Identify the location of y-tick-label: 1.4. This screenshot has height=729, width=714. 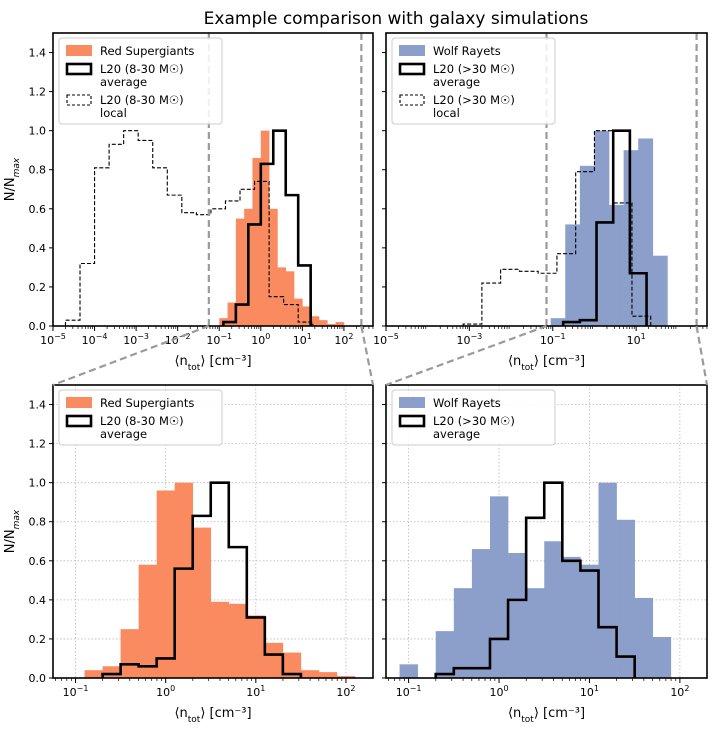
(38, 53).